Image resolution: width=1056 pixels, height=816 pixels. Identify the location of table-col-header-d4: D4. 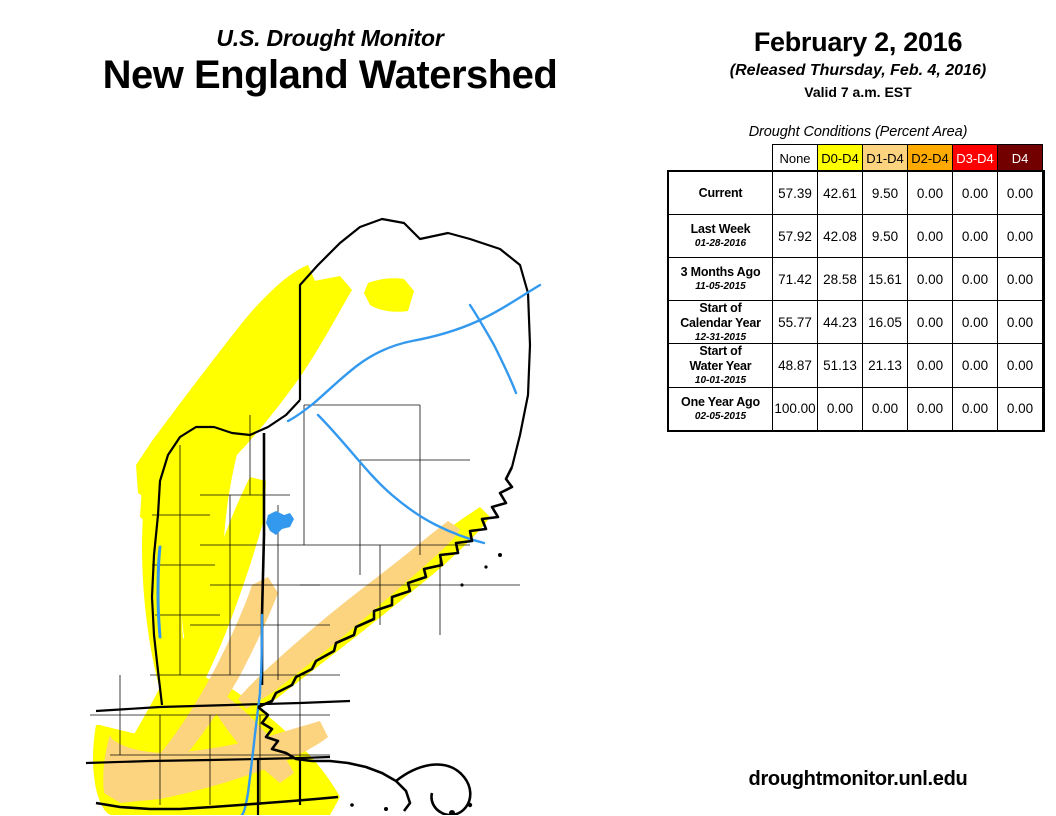
(1020, 158).